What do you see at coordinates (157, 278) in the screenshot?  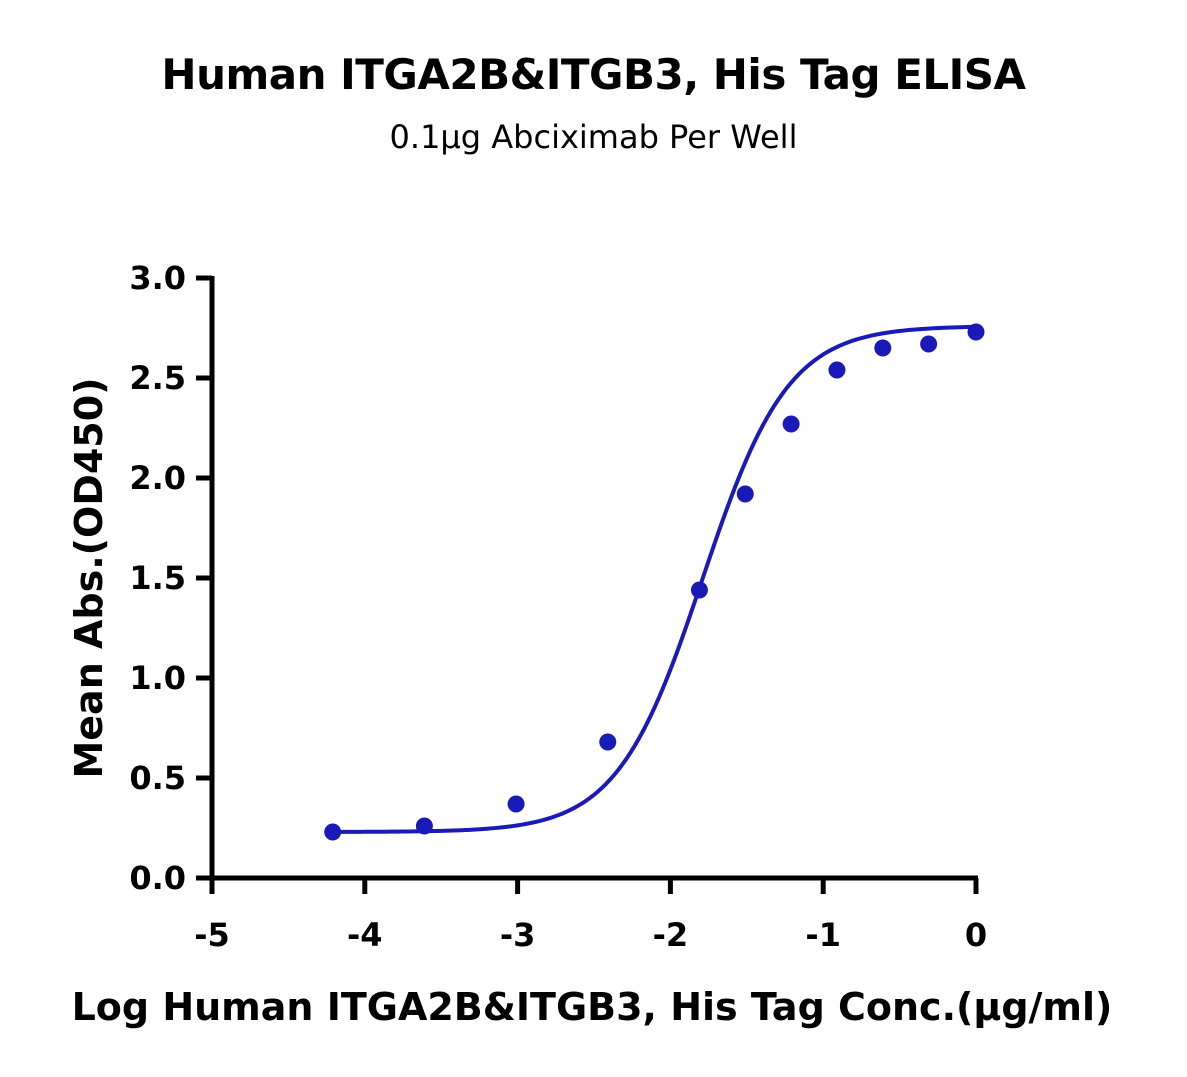 I see `y-tick-label: 3.0` at bounding box center [157, 278].